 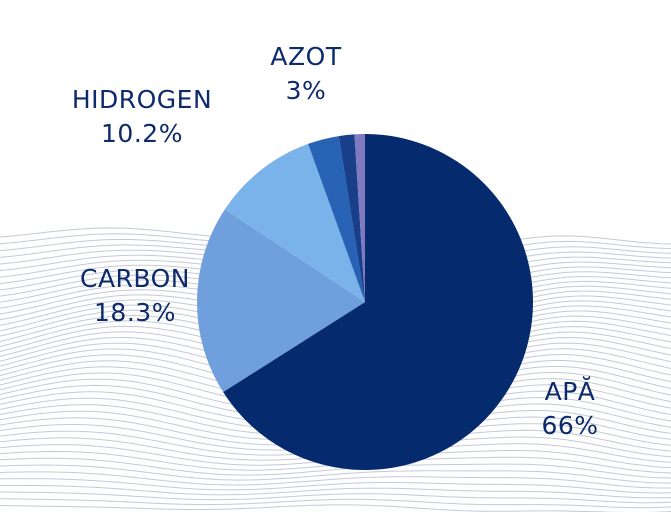 I want to click on label-carbon-value: 18.3%, so click(x=135, y=312).